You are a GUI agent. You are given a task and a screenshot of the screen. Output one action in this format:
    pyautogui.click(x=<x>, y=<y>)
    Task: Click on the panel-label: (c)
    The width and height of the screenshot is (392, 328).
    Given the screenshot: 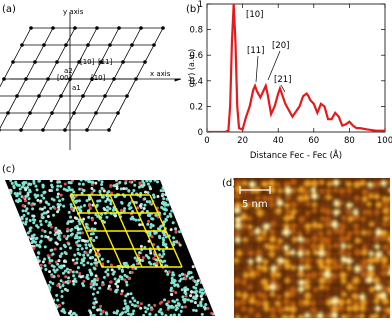 What is the action you would take?
    pyautogui.click(x=8, y=169)
    